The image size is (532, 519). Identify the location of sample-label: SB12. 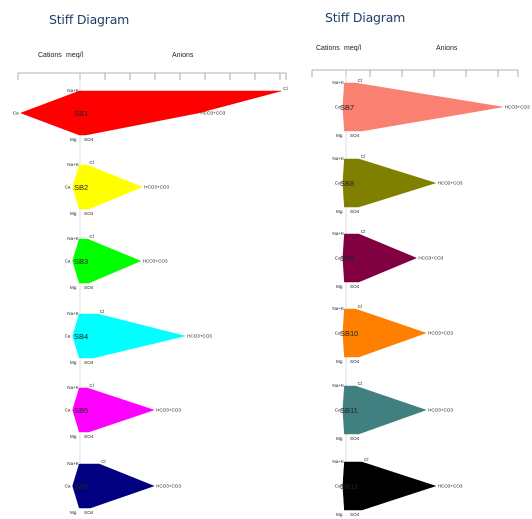
(349, 486).